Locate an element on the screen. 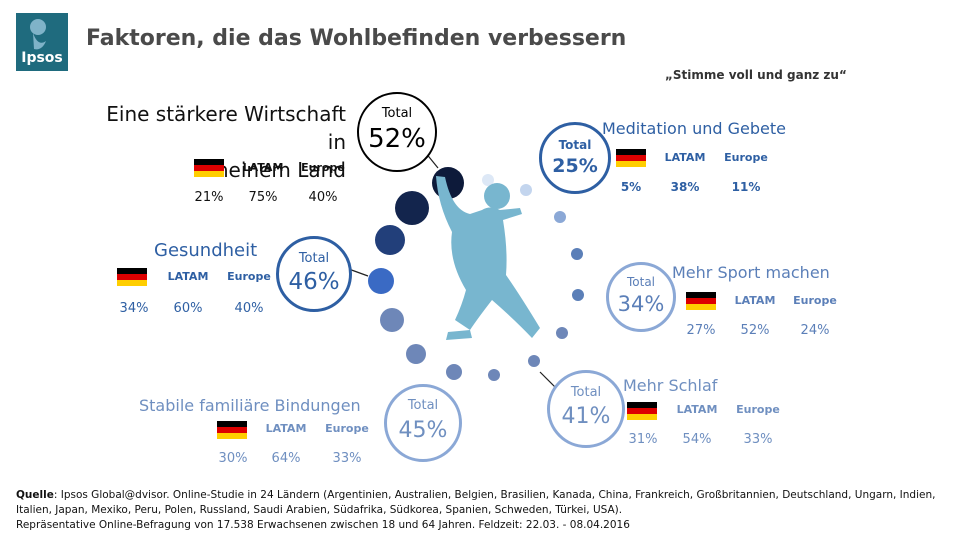 The image size is (957, 539). latam-value: 52% is located at coordinates (755, 330).